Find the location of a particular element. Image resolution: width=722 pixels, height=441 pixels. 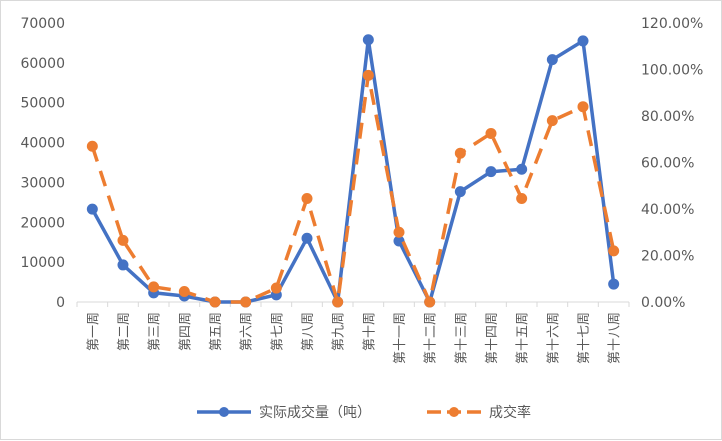

x-category-label: 第九周 is located at coordinates (339, 331).